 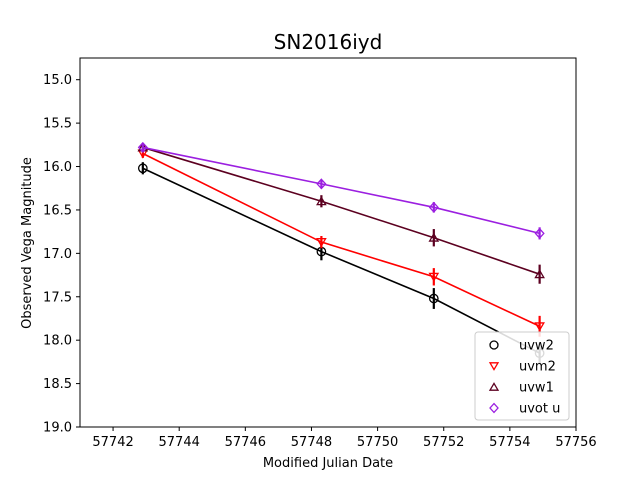 What do you see at coordinates (537, 367) in the screenshot?
I see `legend-label-uvm2: uvm2` at bounding box center [537, 367].